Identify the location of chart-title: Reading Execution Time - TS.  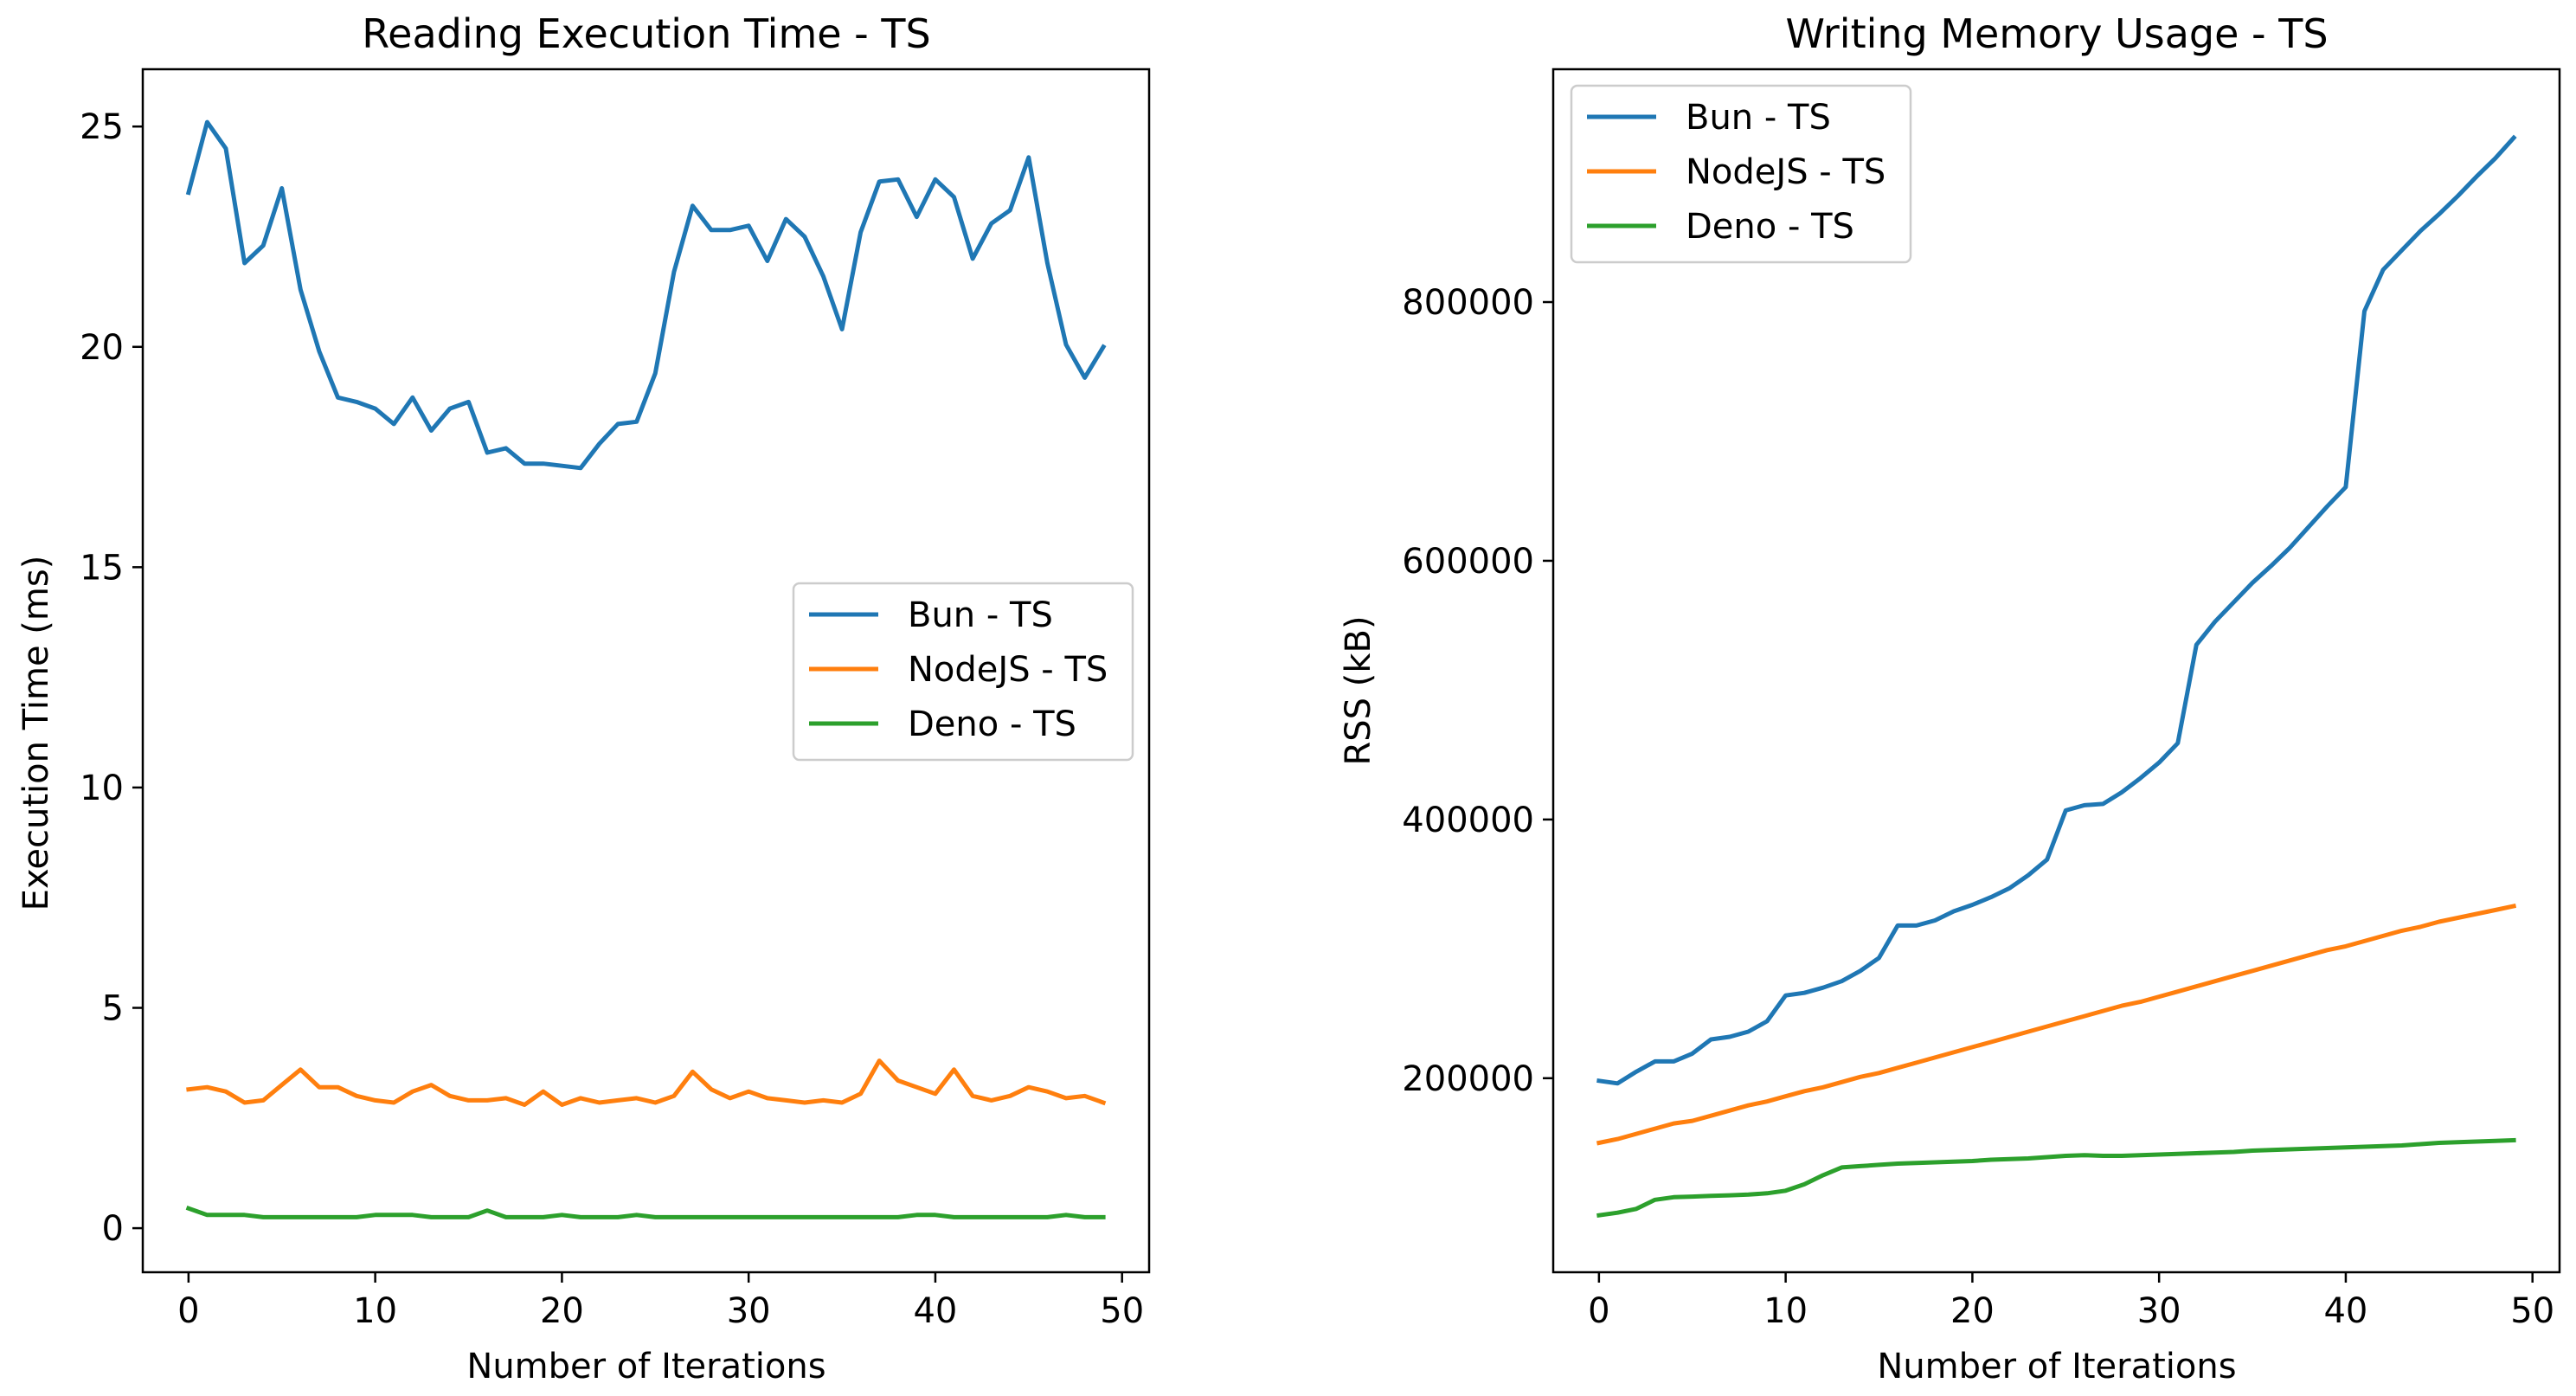
(646, 33).